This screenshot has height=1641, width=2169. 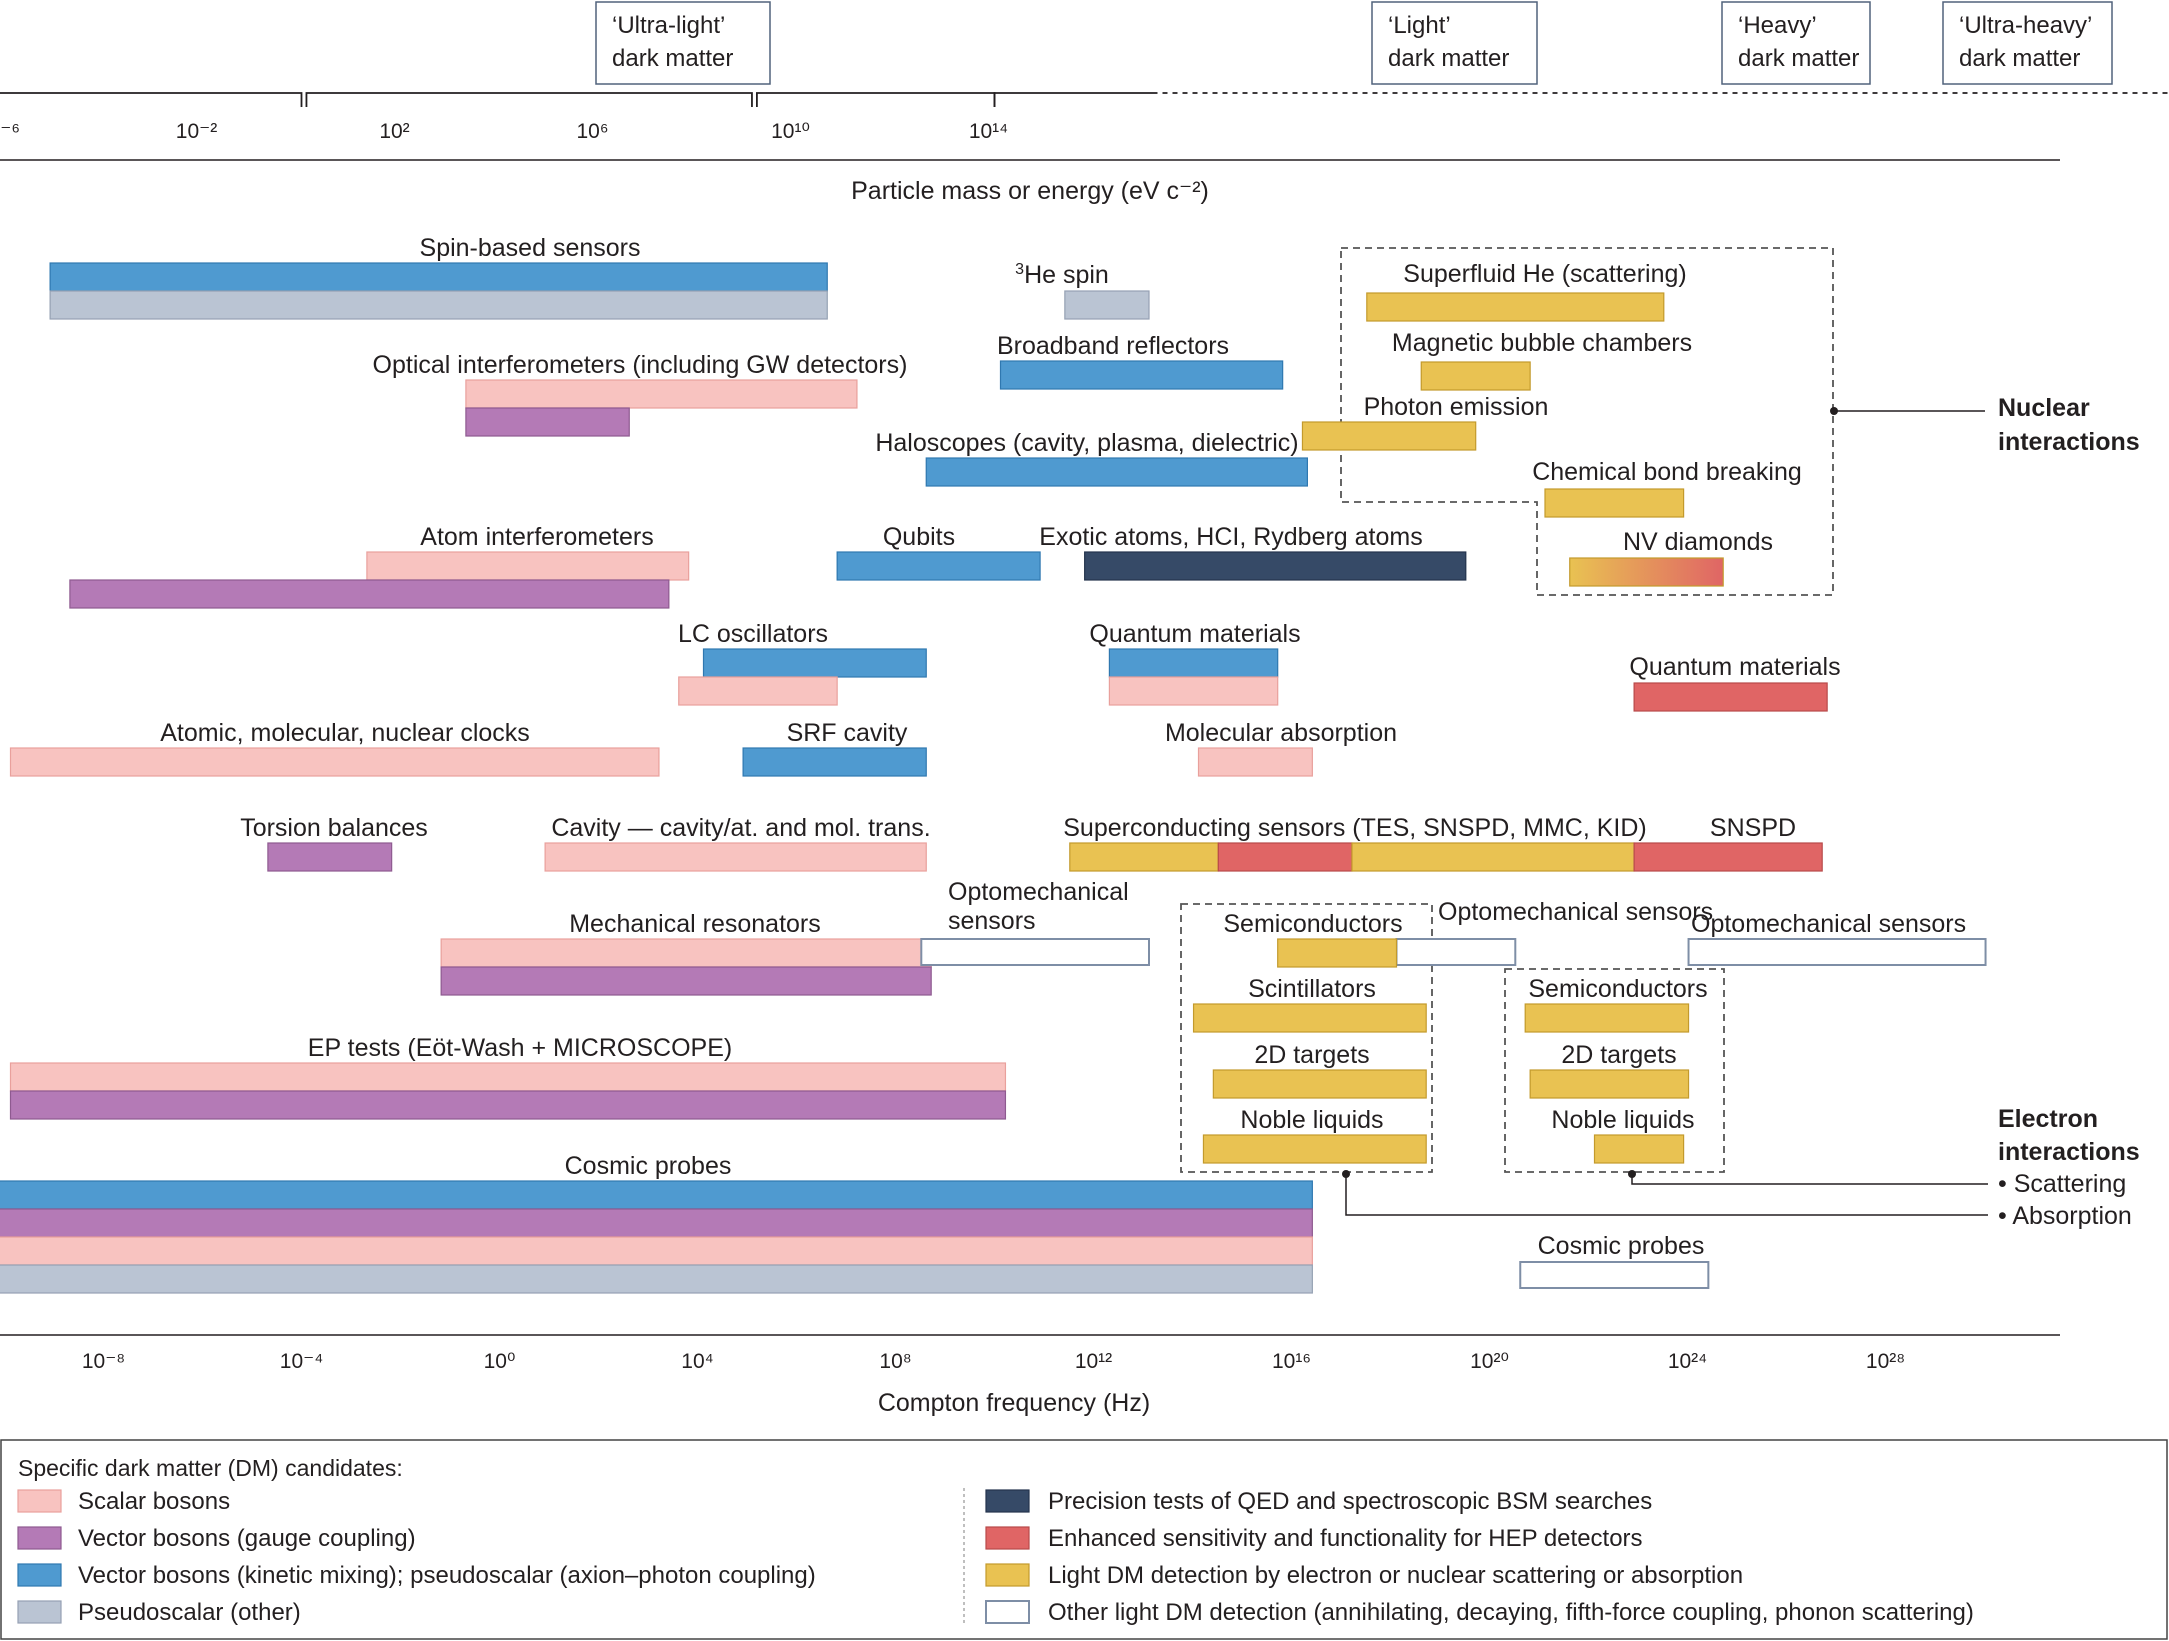 What do you see at coordinates (988, 131) in the screenshot?
I see `top-tick-label: 10¹⁴` at bounding box center [988, 131].